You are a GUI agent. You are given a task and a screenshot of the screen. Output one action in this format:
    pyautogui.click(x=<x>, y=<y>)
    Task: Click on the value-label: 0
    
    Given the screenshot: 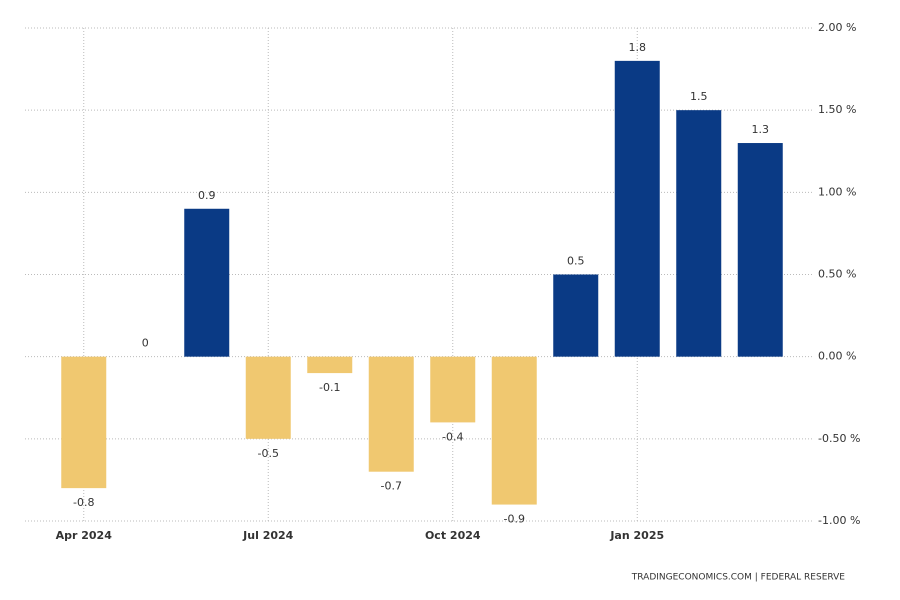 What is the action you would take?
    pyautogui.click(x=145, y=343)
    